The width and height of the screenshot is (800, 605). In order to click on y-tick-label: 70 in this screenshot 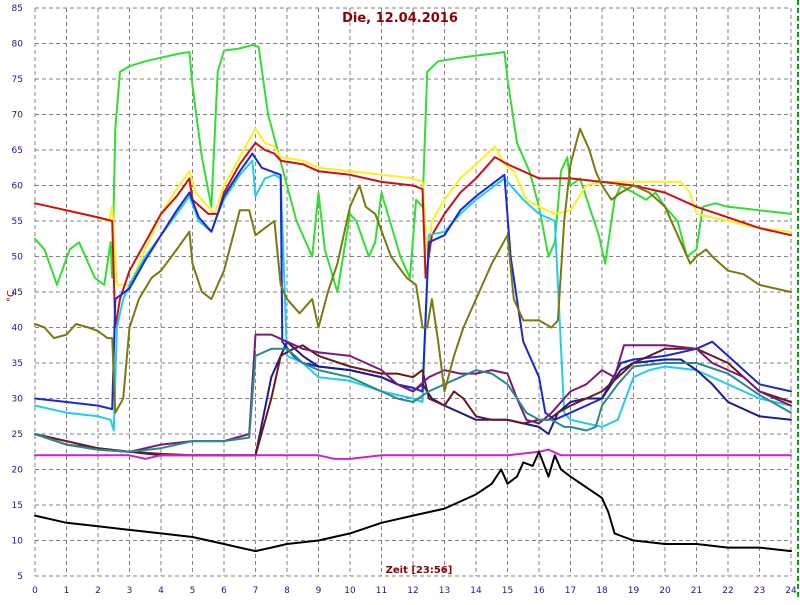, I will do `click(18, 116)`.